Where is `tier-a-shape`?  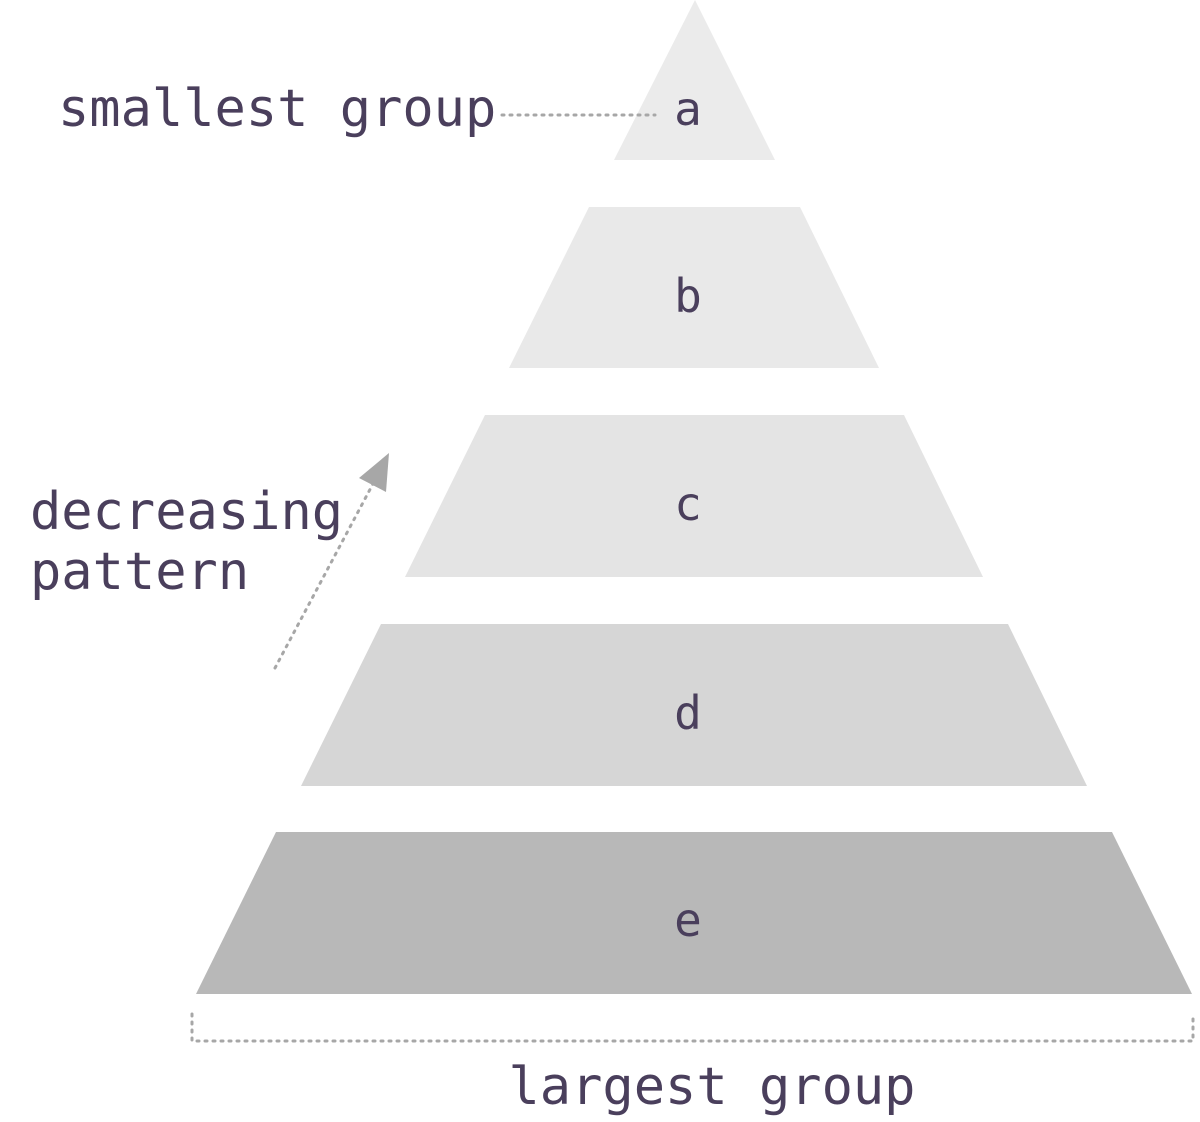
tier-a-shape is located at coordinates (694, 80).